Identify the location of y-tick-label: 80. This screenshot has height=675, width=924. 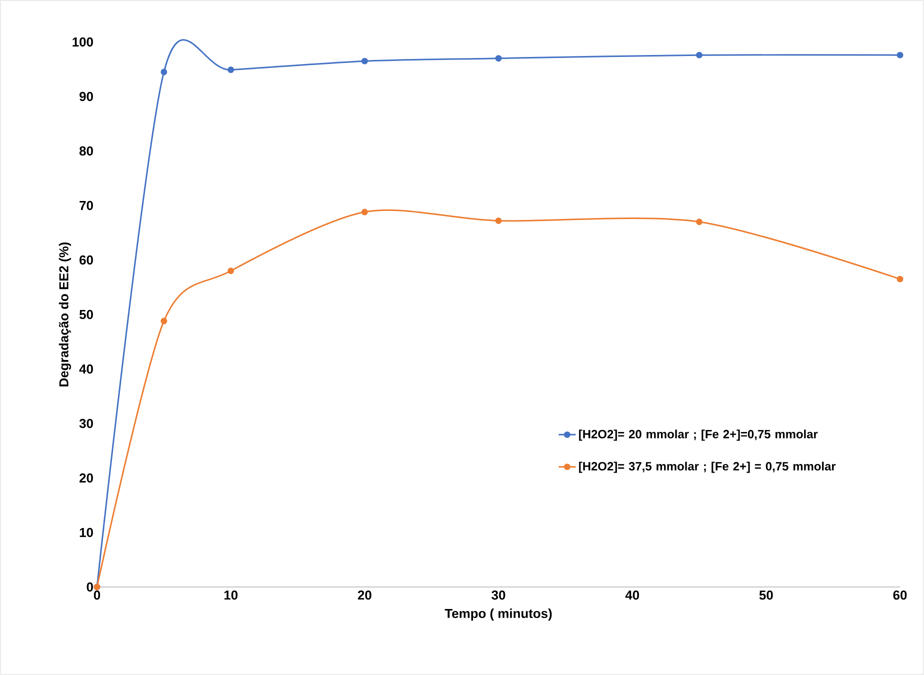
(86, 151).